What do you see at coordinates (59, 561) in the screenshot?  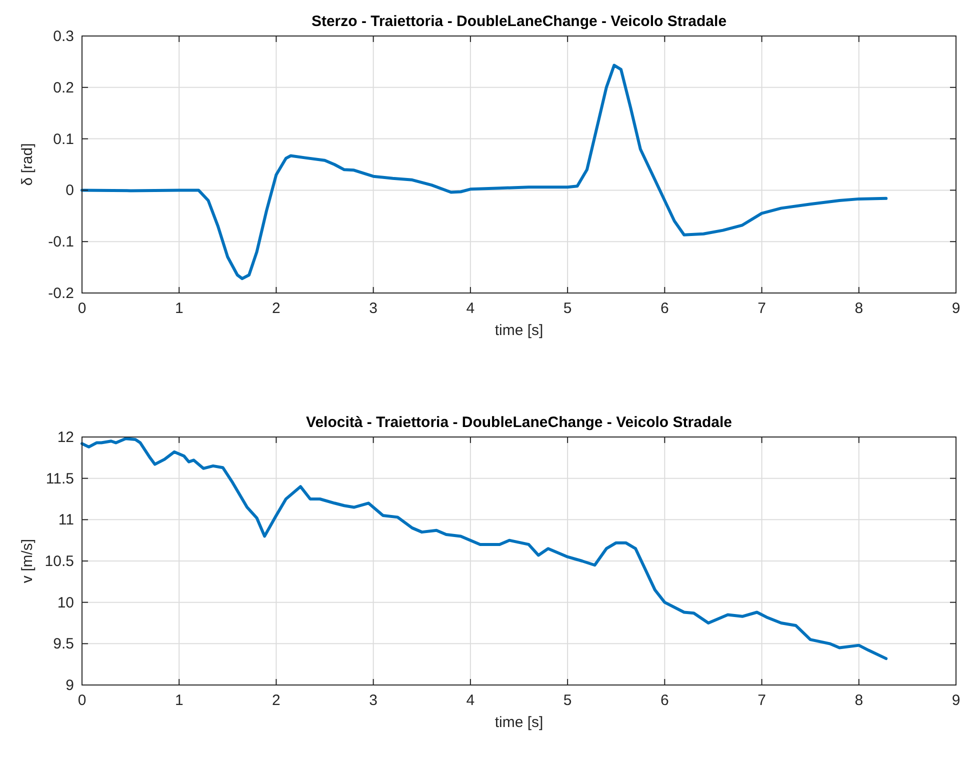 I see `y-tick-label: 10.5` at bounding box center [59, 561].